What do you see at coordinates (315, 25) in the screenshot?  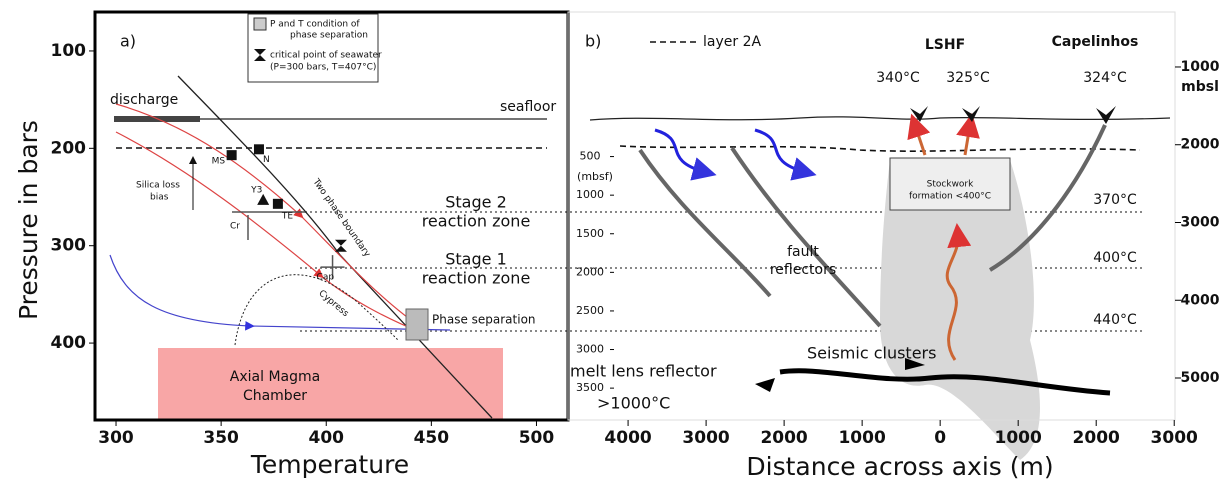 I see `legend-text: P and T condition of` at bounding box center [315, 25].